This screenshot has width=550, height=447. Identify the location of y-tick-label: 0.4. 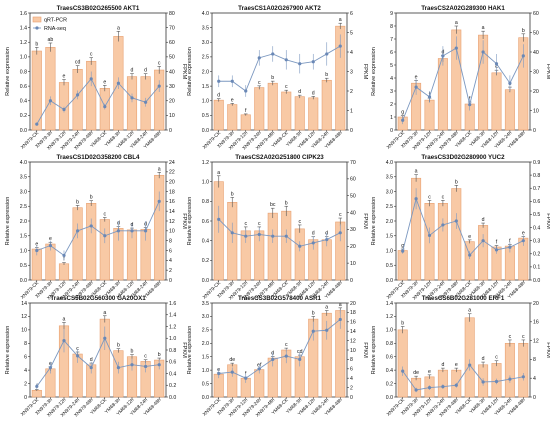
(205, 241).